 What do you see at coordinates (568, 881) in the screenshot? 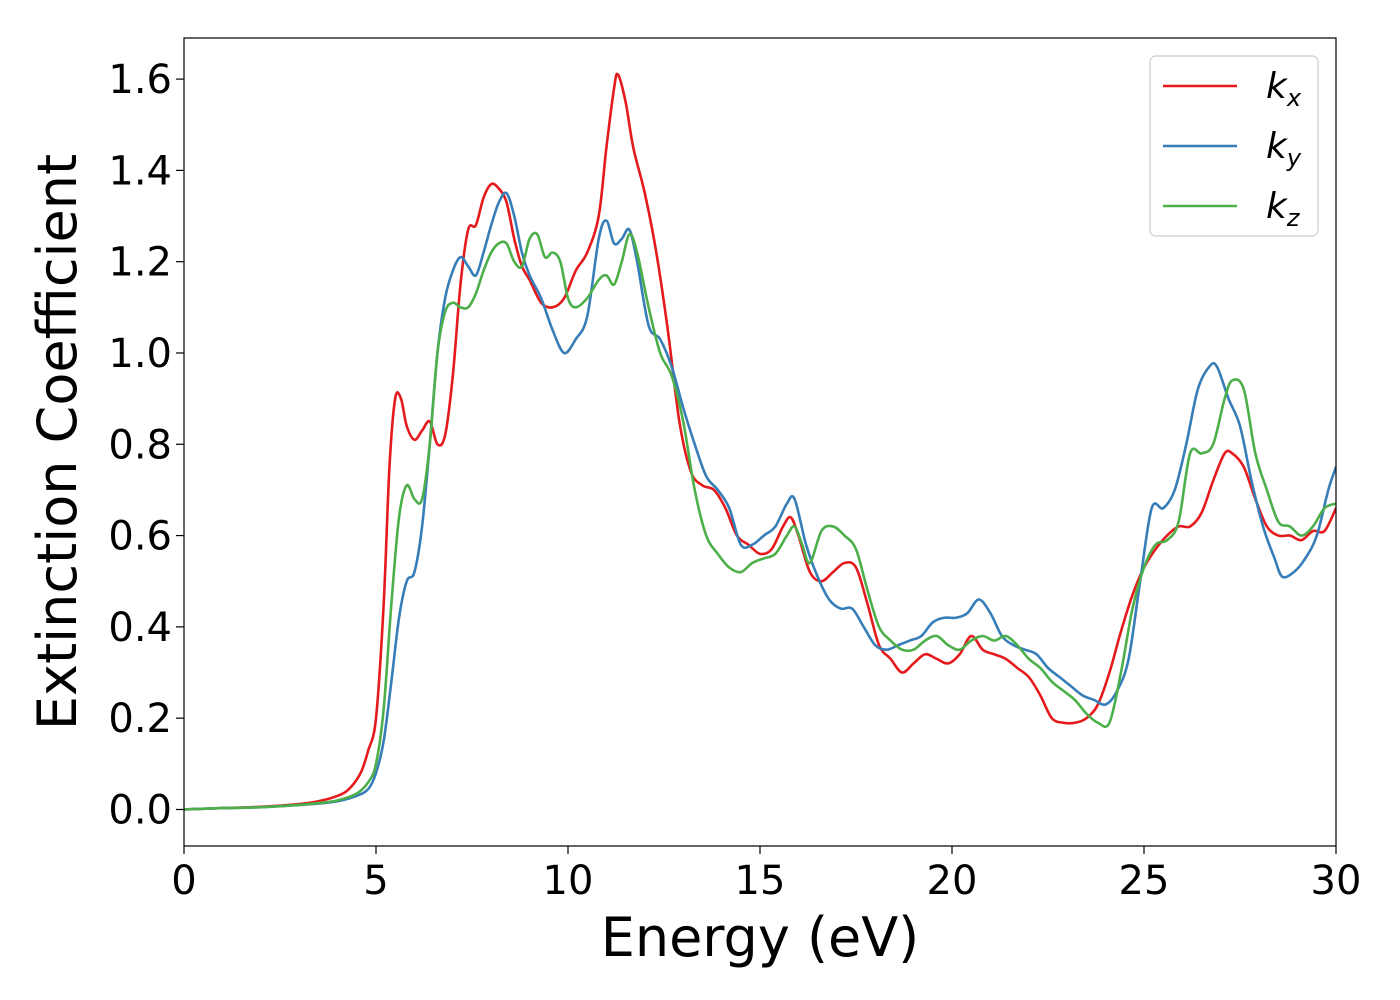
I see `x-tick-label: 10` at bounding box center [568, 881].